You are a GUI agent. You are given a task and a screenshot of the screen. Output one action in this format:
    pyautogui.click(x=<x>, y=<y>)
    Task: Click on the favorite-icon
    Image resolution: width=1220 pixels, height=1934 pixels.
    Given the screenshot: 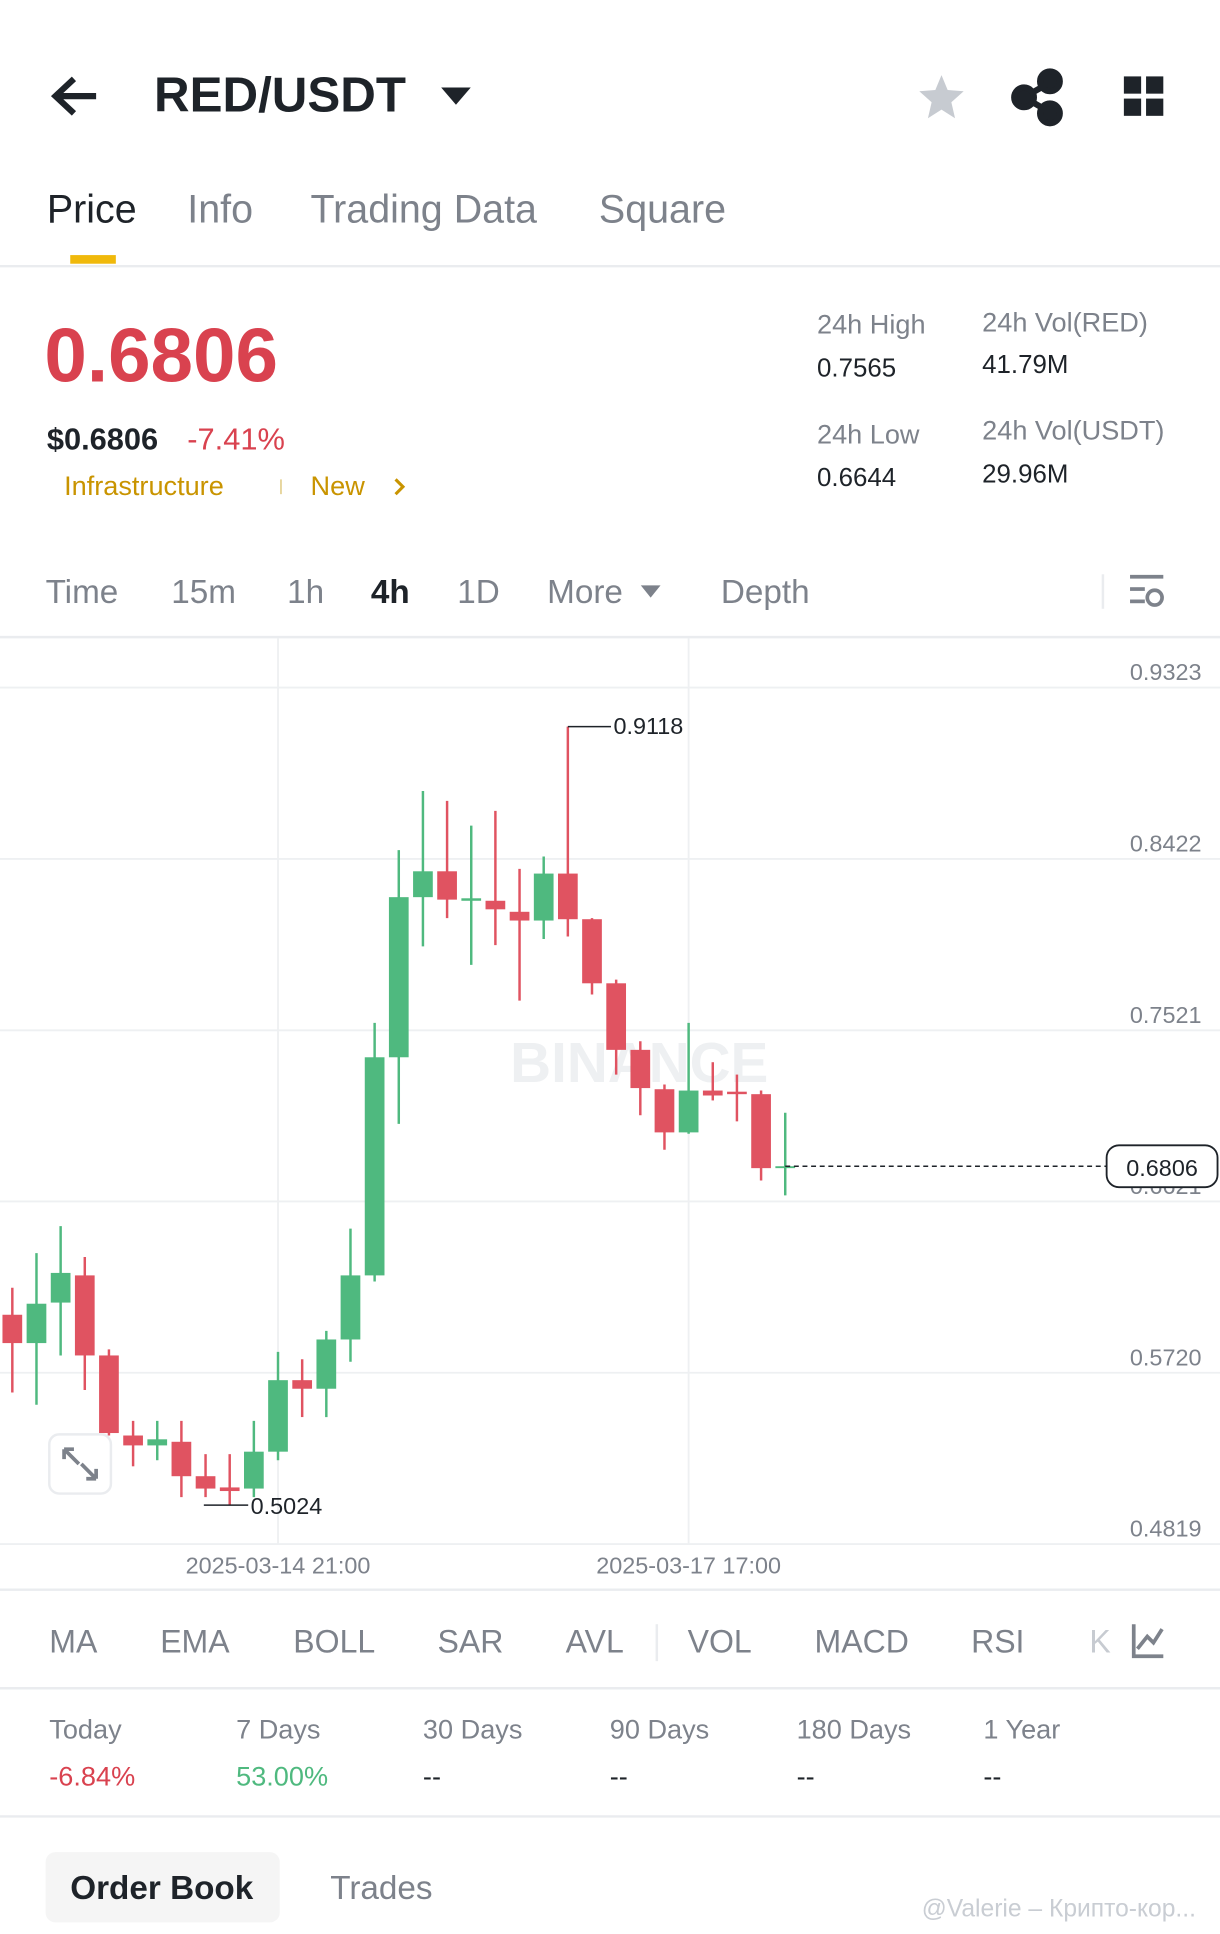 What is the action you would take?
    pyautogui.click(x=941, y=97)
    